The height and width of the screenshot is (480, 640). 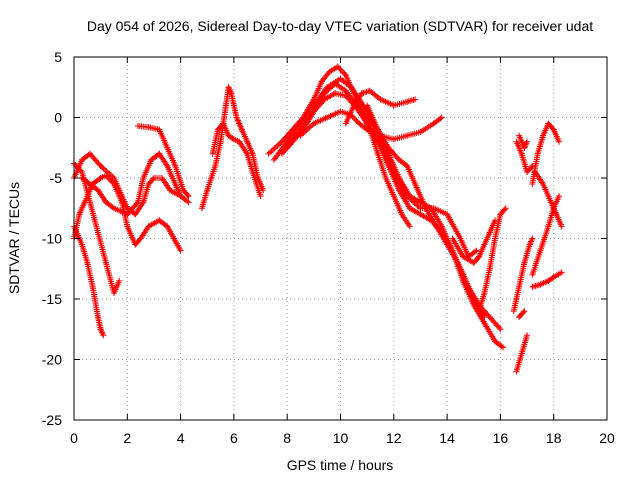 I want to click on x-tick-label: 8, so click(x=287, y=438).